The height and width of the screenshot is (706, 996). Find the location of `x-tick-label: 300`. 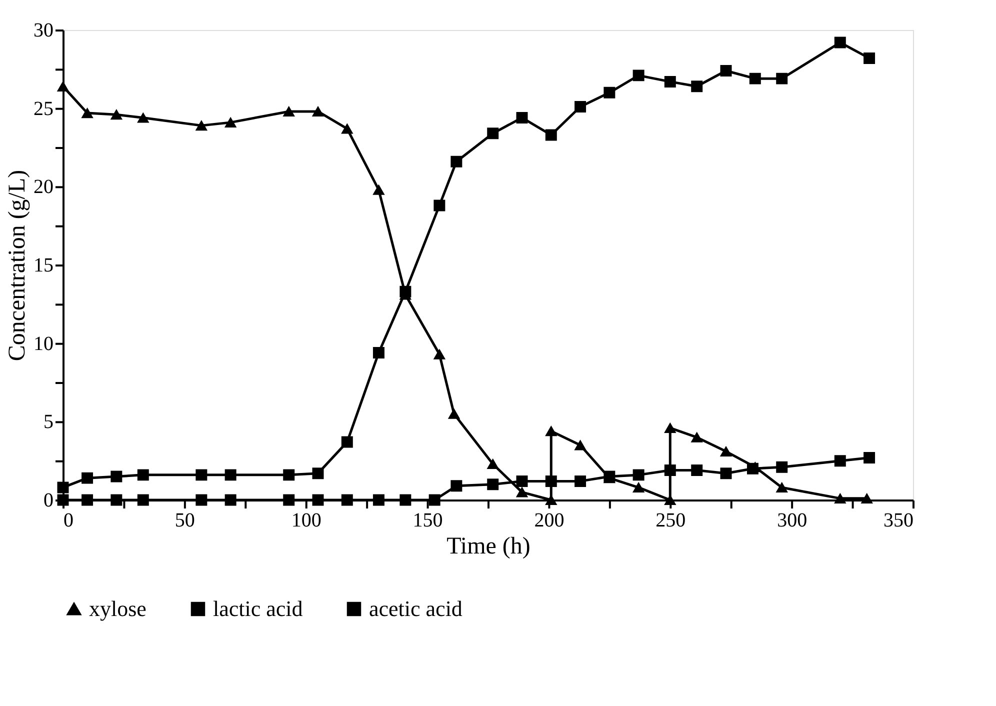

x-tick-label: 300 is located at coordinates (792, 521).